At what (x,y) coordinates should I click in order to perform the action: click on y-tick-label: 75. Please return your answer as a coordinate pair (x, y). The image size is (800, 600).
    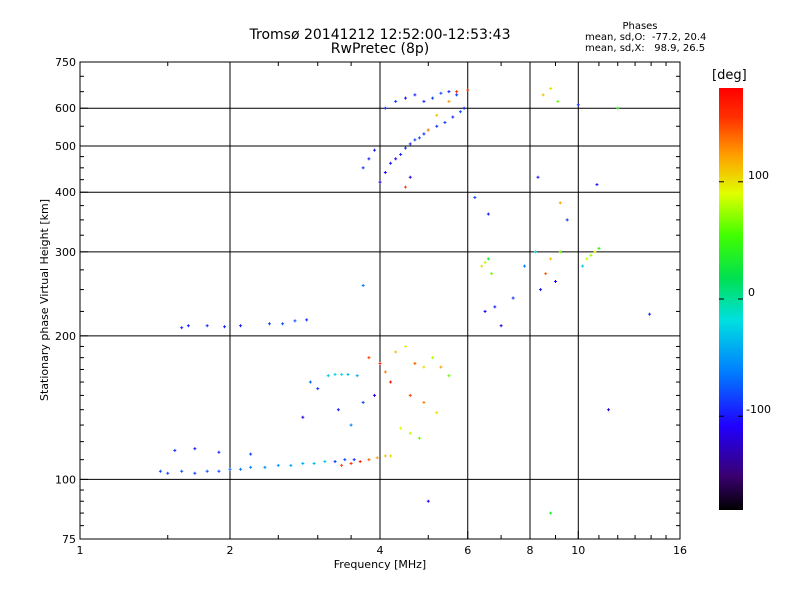
    Looking at the image, I should click on (69, 539).